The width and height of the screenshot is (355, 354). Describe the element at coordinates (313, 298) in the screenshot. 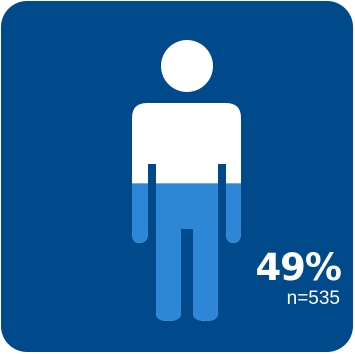

I see `sample-size-label: n=535` at that location.